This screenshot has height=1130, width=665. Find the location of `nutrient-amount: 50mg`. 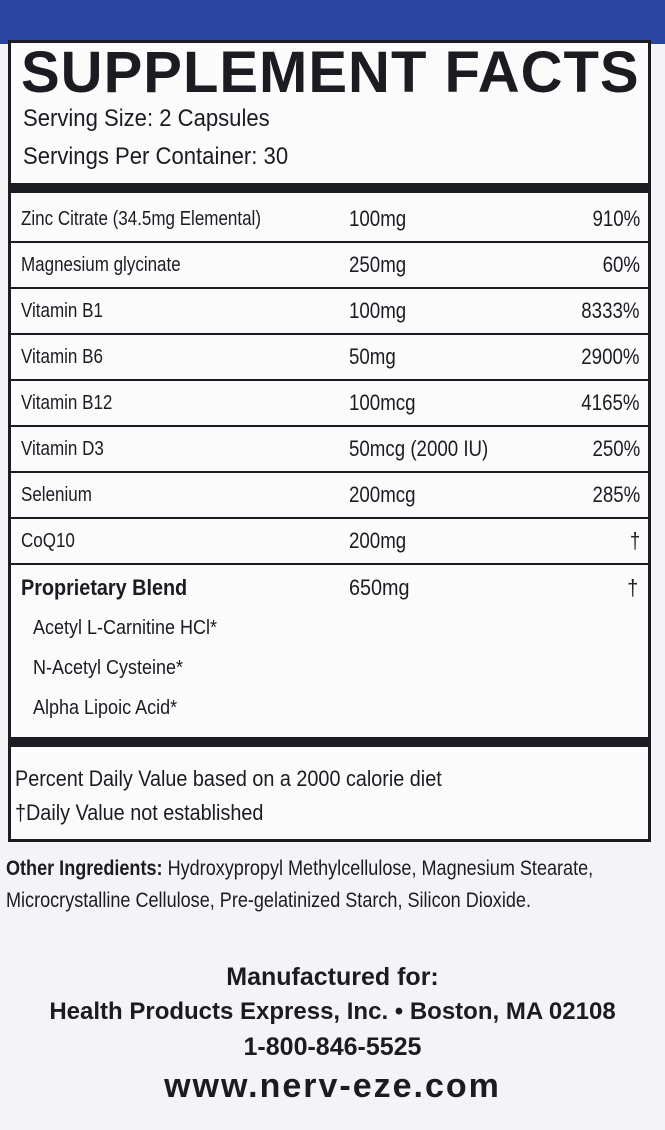

nutrient-amount: 50mg is located at coordinates (372, 356).